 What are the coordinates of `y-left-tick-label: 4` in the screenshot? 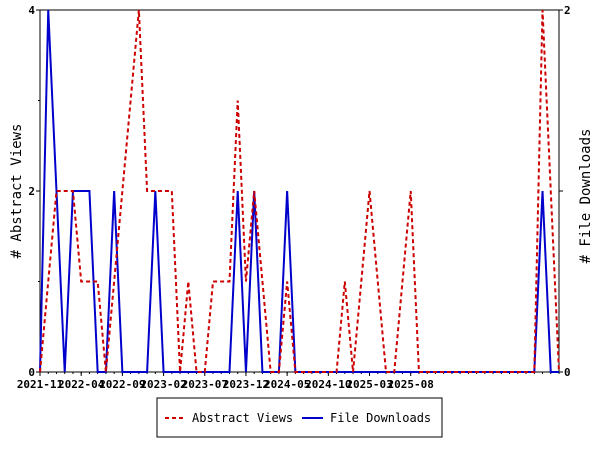 It's located at (31, 10).